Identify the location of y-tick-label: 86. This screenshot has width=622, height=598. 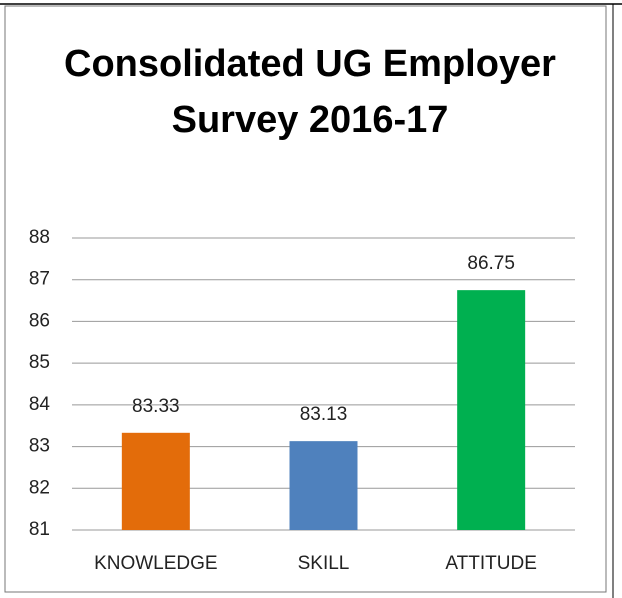
(39, 320).